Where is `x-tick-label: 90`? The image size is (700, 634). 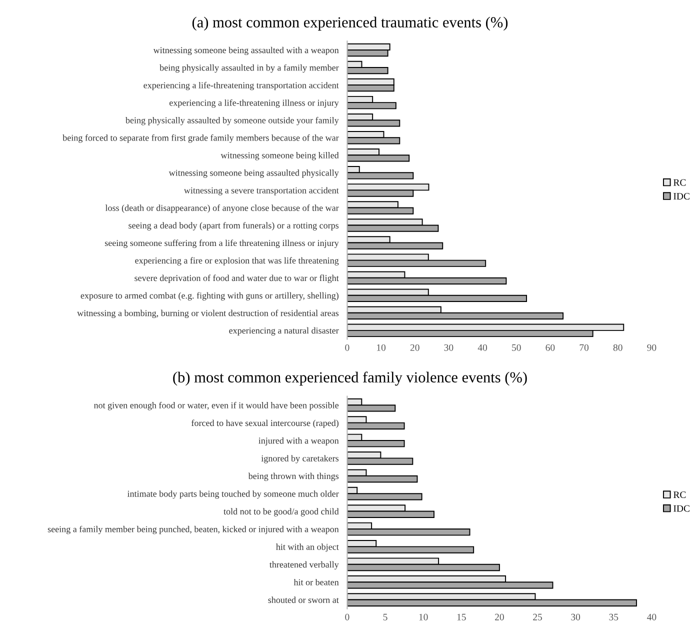
x-tick-label: 90 is located at coordinates (651, 347).